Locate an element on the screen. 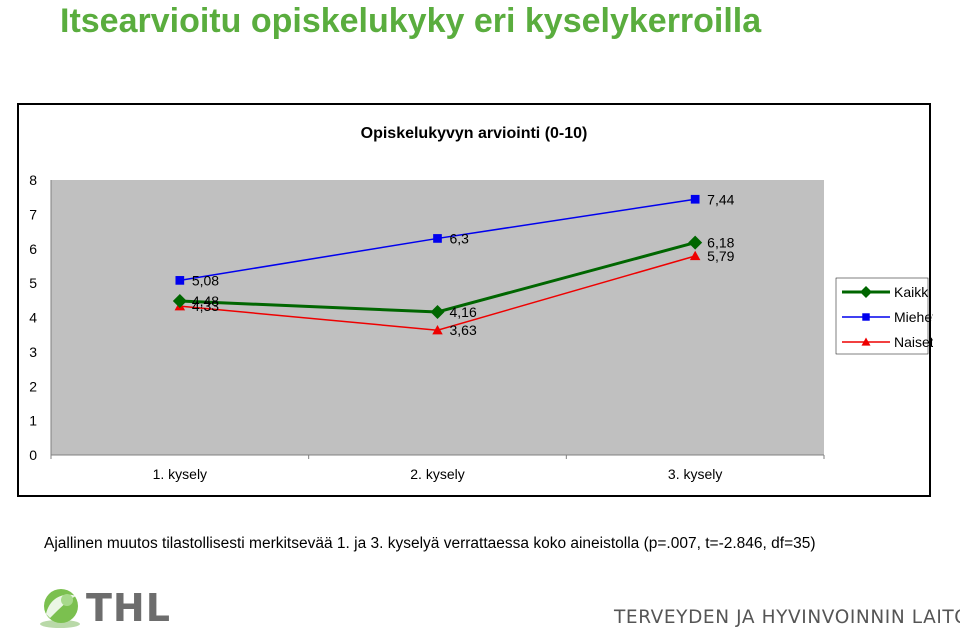  x-tick-label: 2. kysely is located at coordinates (437, 474).